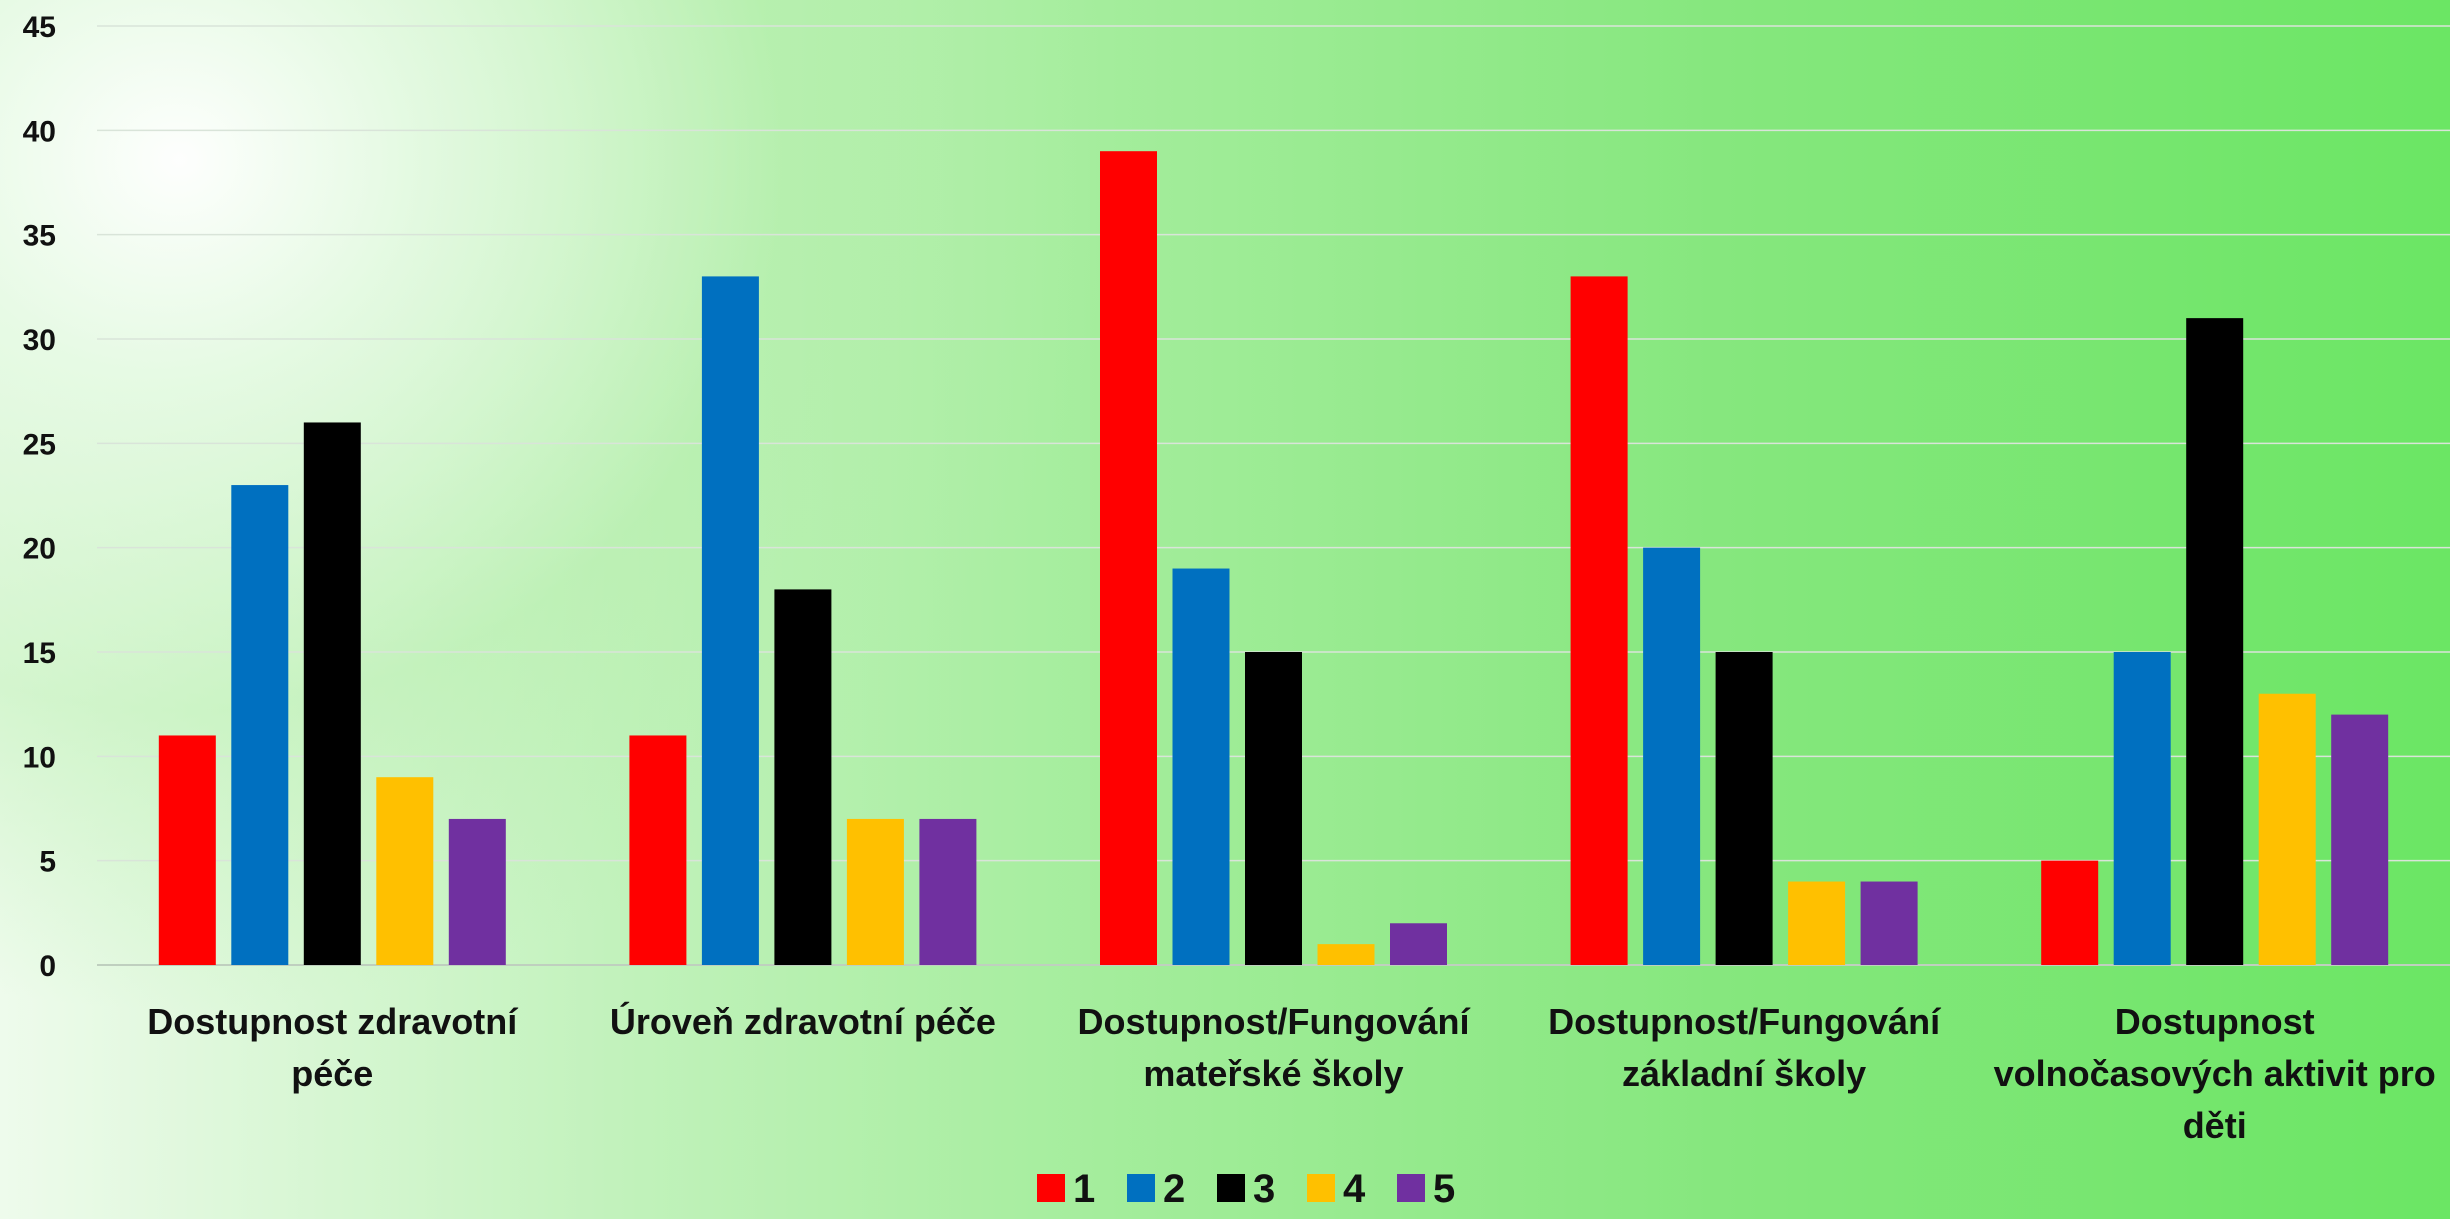 The height and width of the screenshot is (1219, 2450). What do you see at coordinates (332, 1073) in the screenshot?
I see `x-category-label: péče` at bounding box center [332, 1073].